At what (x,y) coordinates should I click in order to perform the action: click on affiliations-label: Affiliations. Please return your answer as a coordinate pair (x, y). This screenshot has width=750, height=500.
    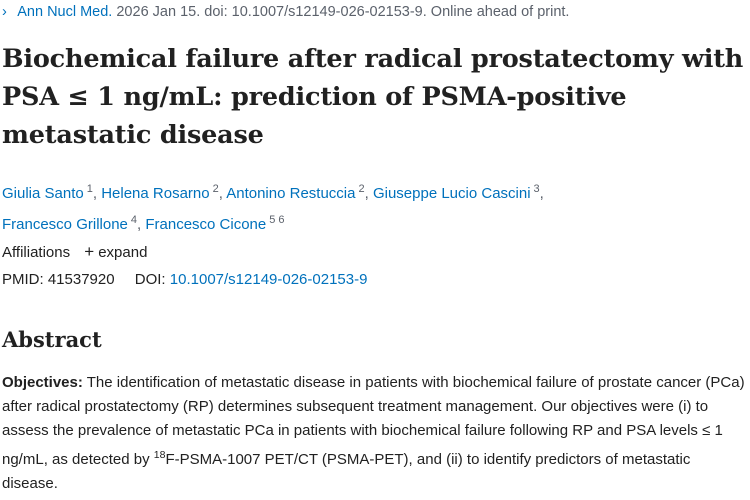
    Looking at the image, I should click on (36, 252).